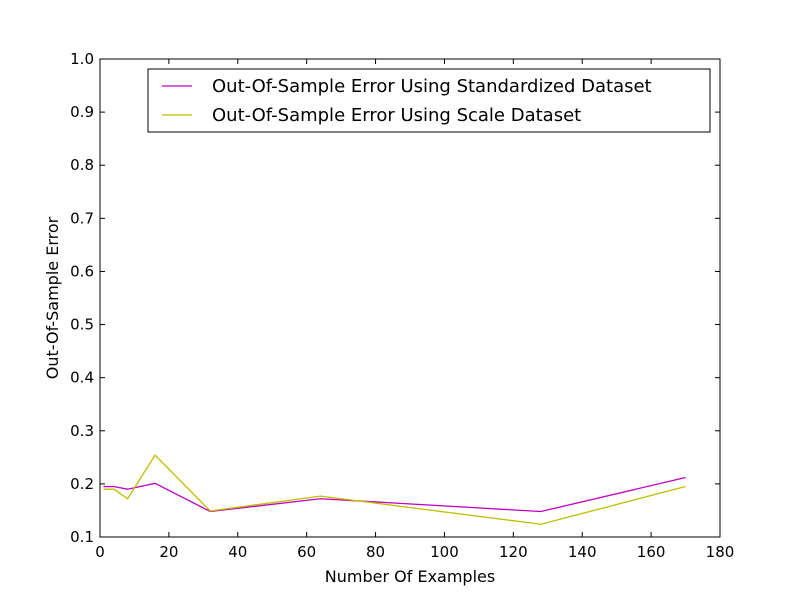 Image resolution: width=800 pixels, height=597 pixels. What do you see at coordinates (82, 378) in the screenshot?
I see `y-tick-label: 0.4` at bounding box center [82, 378].